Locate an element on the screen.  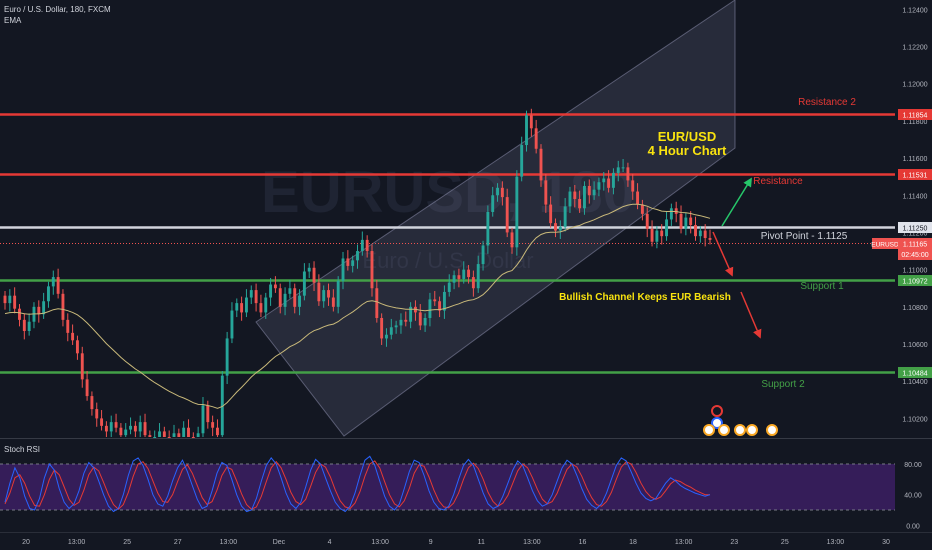
stoch-axis: 80.00 40.00 0.00 is located at coordinates (913, 496).